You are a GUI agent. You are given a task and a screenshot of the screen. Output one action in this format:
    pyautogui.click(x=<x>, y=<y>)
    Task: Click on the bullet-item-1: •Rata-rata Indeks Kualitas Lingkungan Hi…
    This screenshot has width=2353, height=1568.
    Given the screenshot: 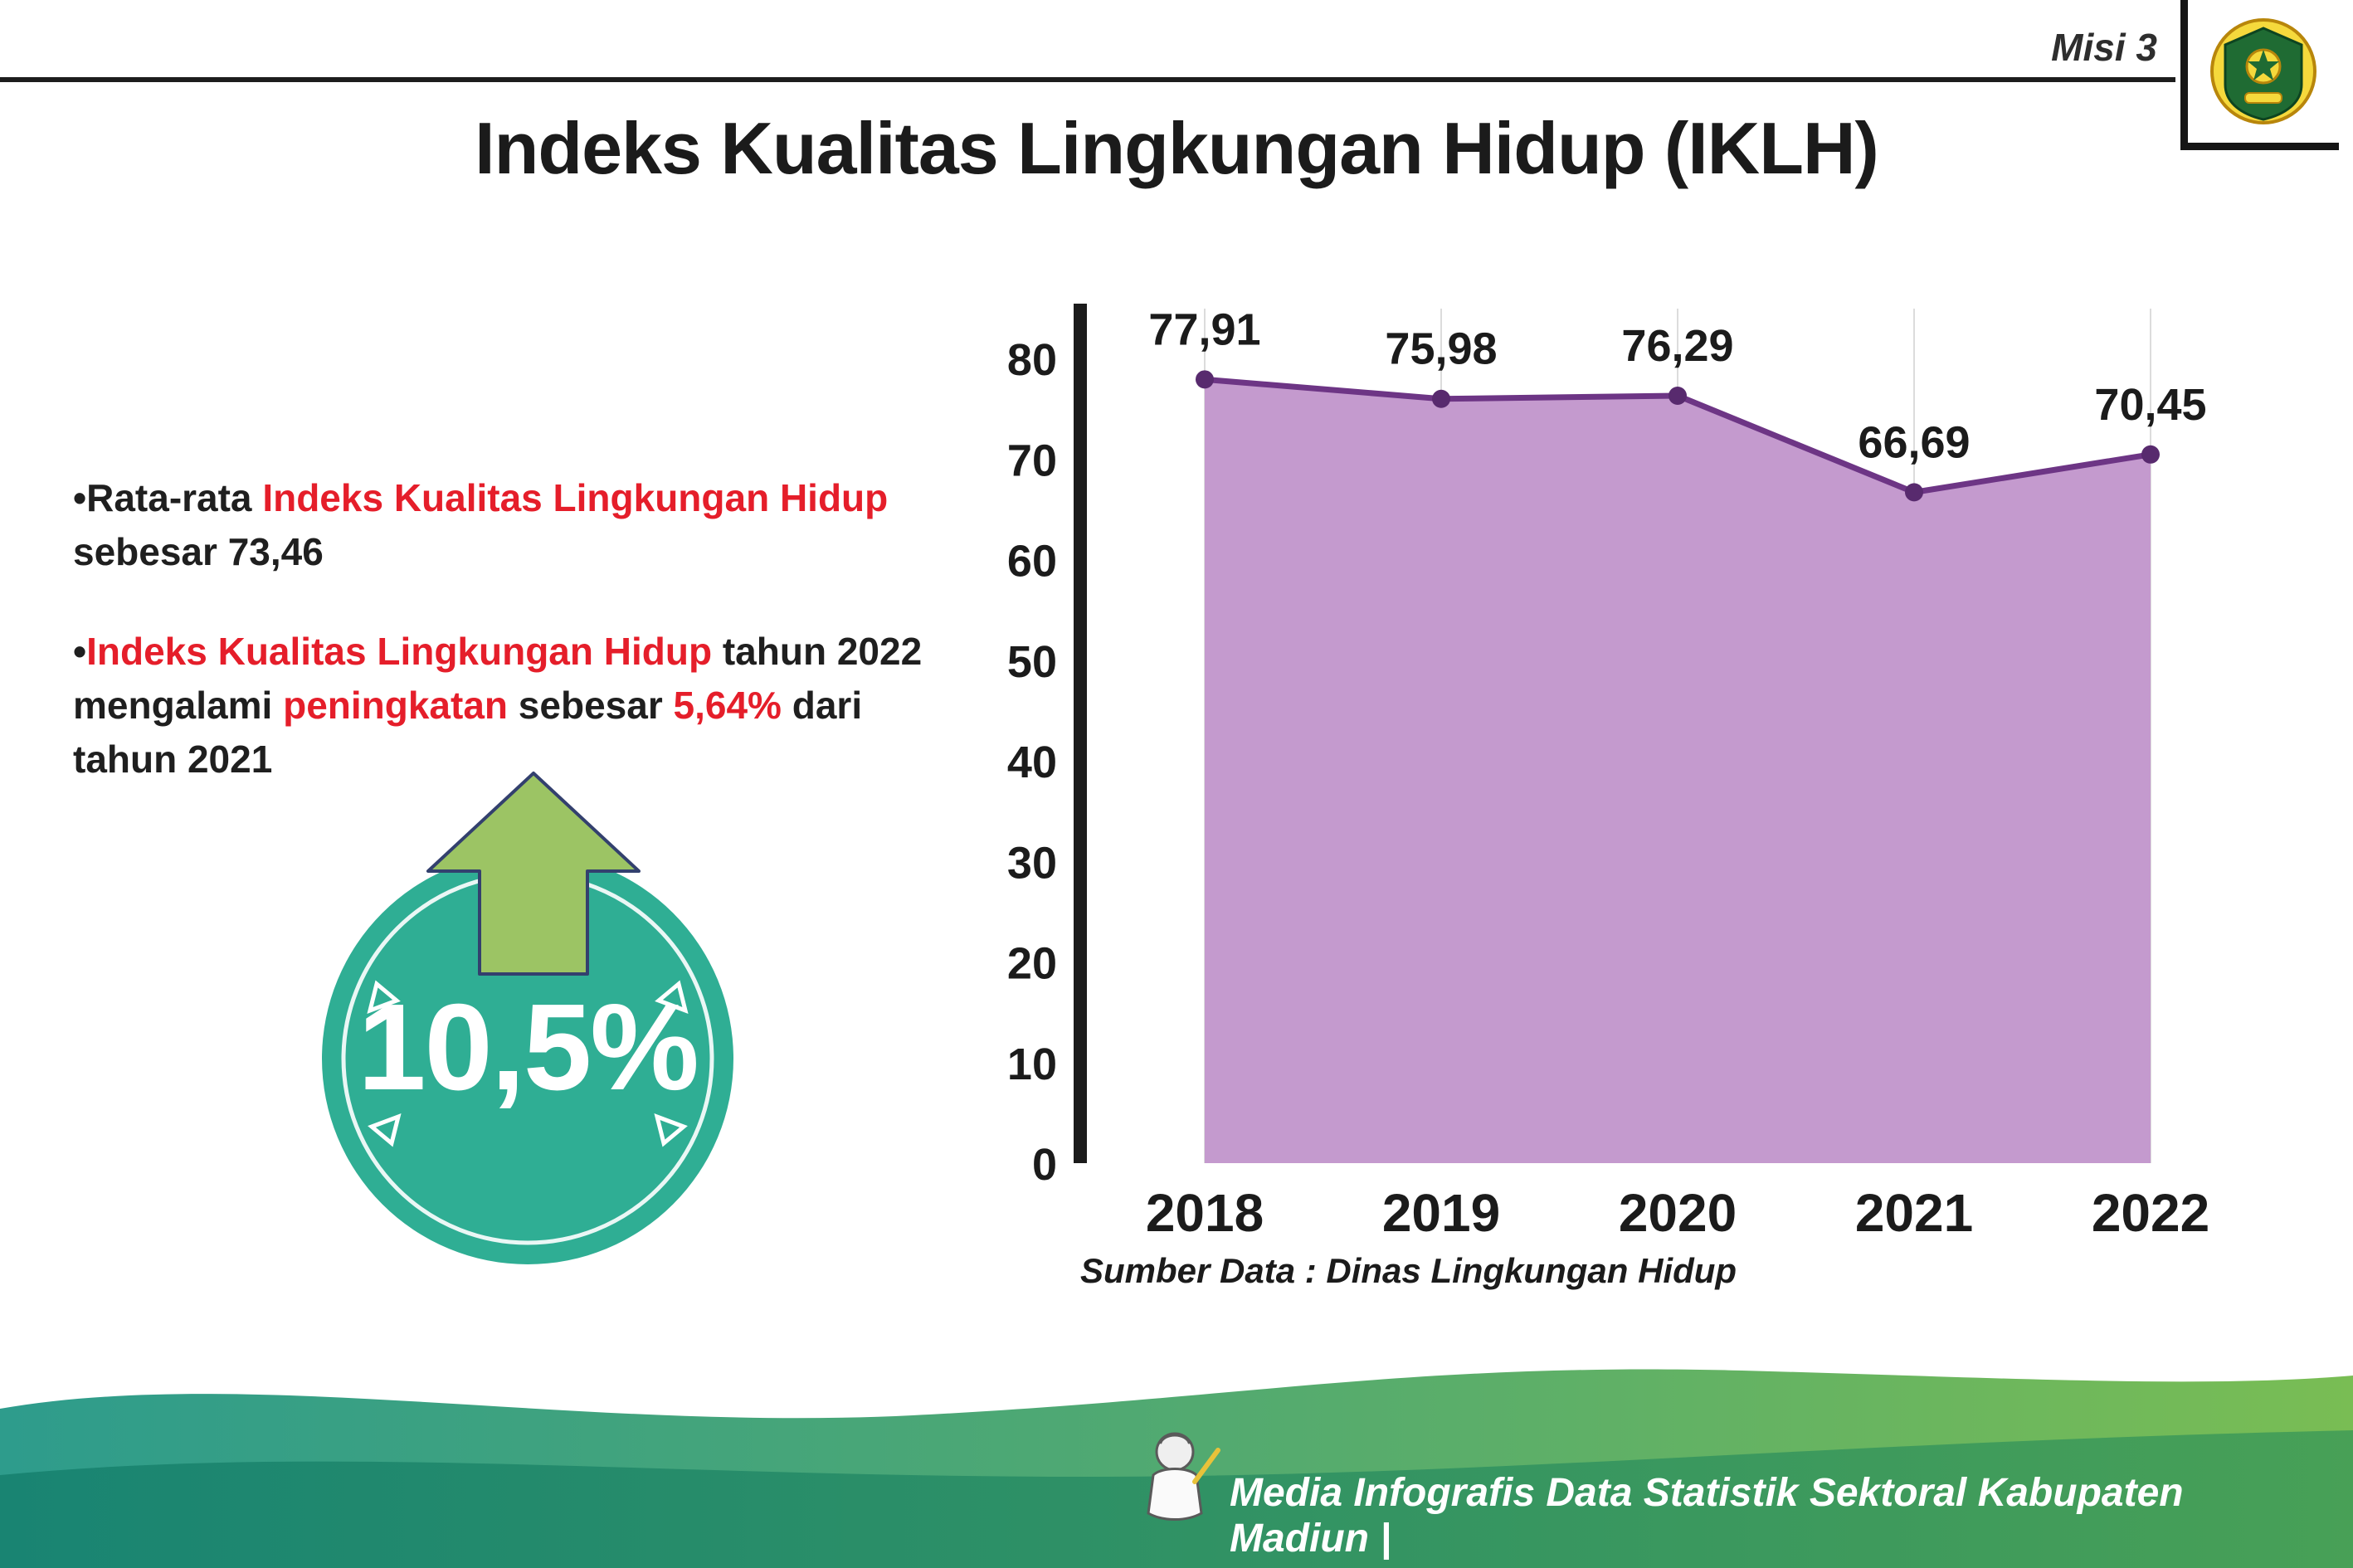 What is the action you would take?
    pyautogui.click(x=521, y=525)
    